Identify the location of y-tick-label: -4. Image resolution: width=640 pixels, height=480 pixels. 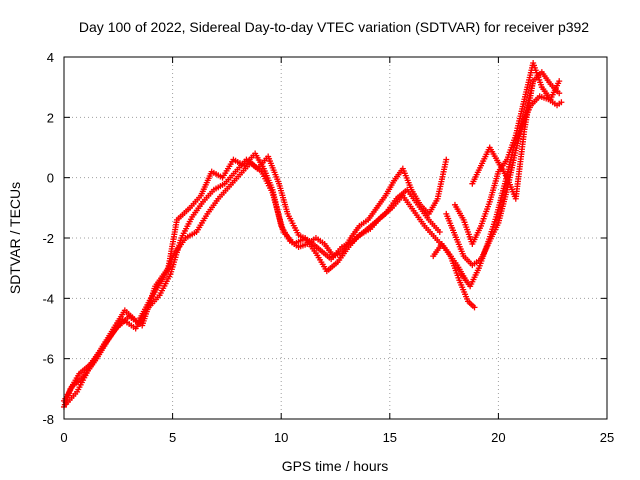
(48, 298).